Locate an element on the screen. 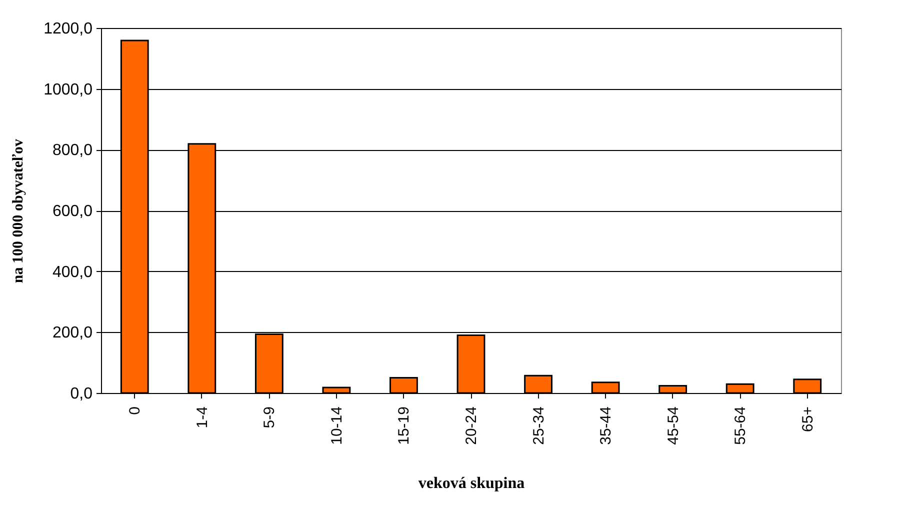 The image size is (912, 510). y-tick-label: 1000,0 is located at coordinates (68, 89).